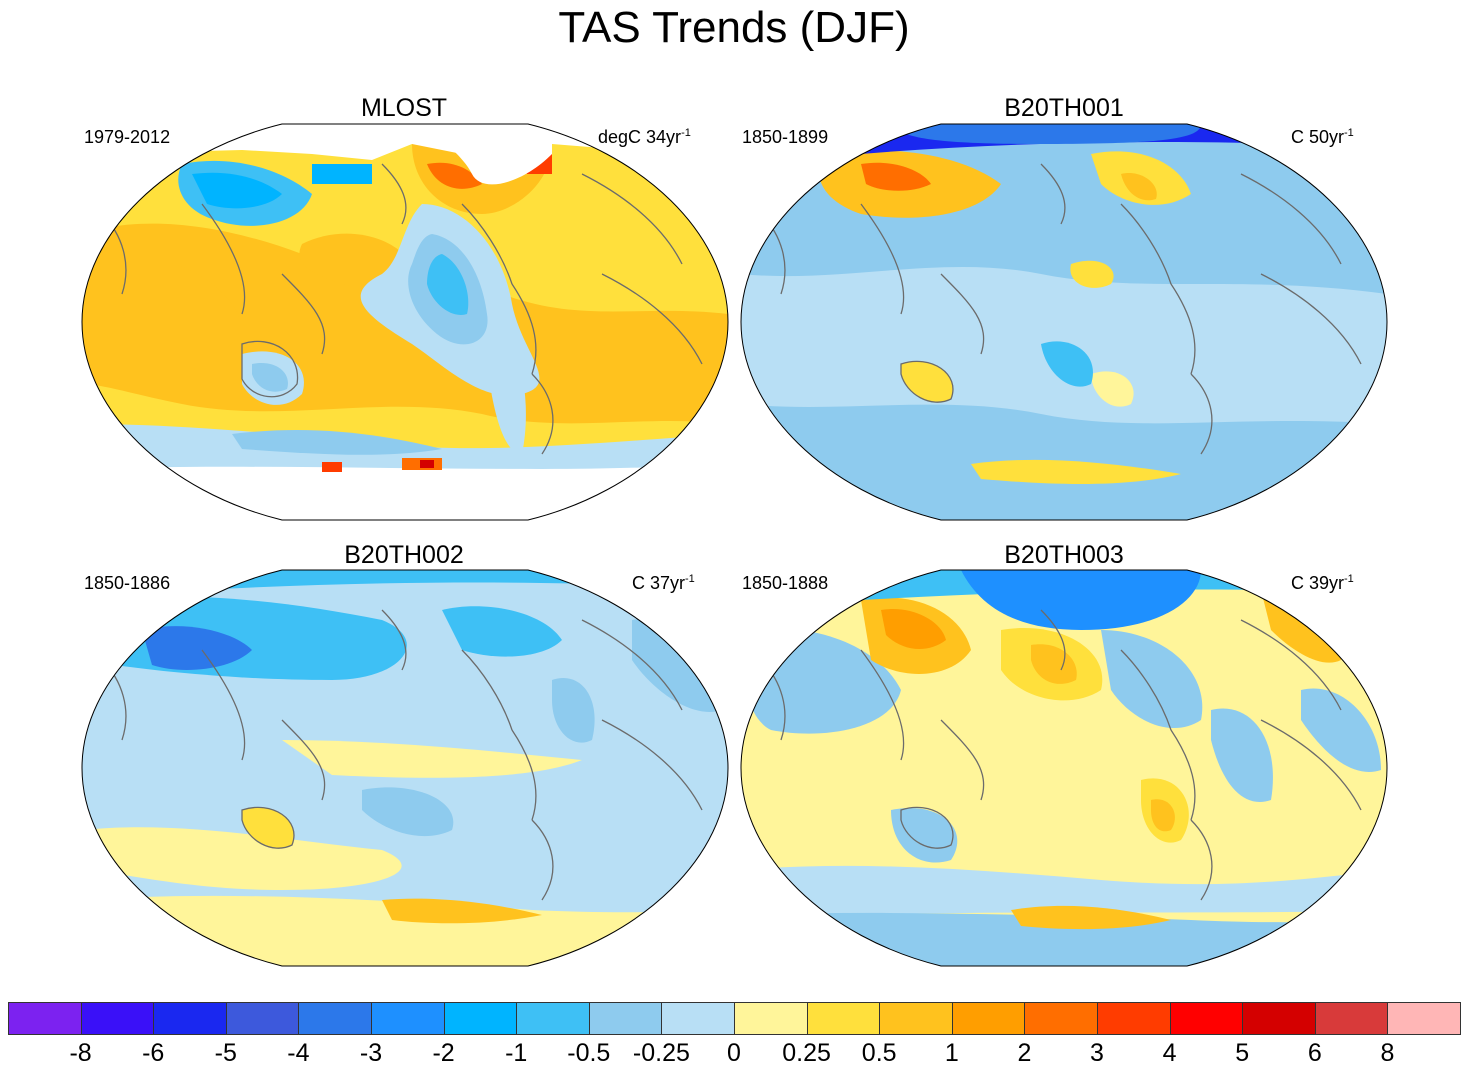  Describe the element at coordinates (127, 137) in the screenshot. I see `period-label-mlost: 1979-2012` at that location.